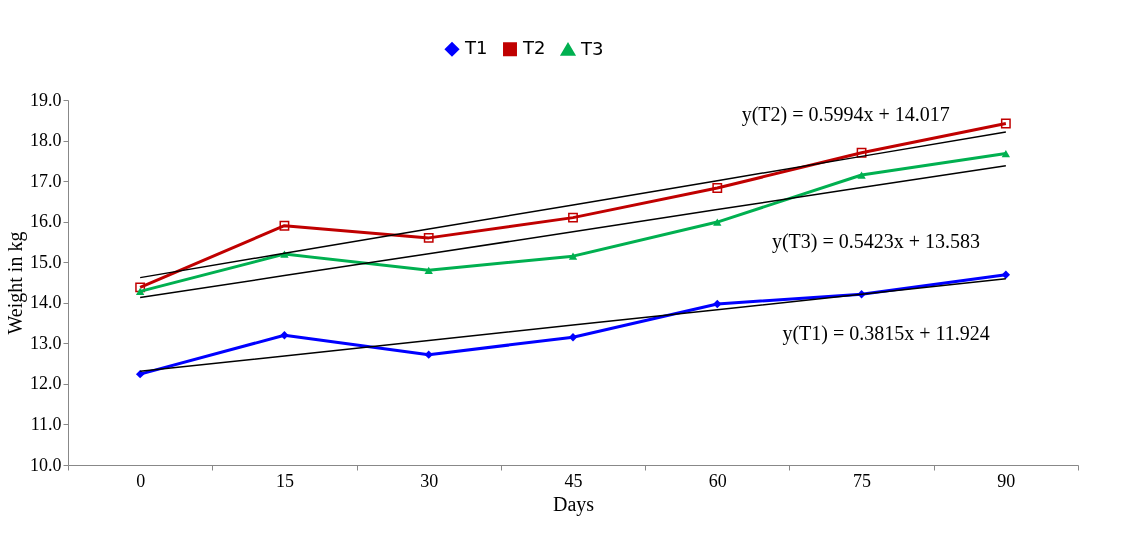 The image size is (1145, 535). Describe the element at coordinates (46, 99) in the screenshot. I see `y-tick-label: 19.0` at that location.